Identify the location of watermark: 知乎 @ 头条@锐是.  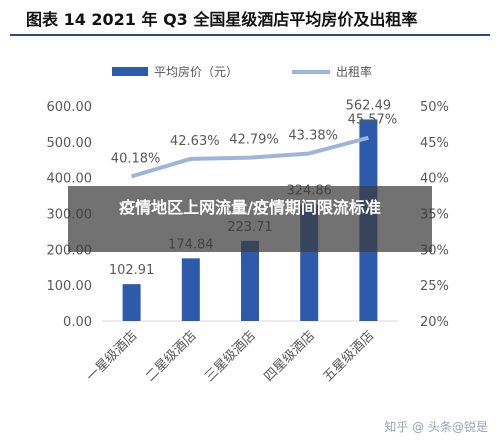
(436, 427).